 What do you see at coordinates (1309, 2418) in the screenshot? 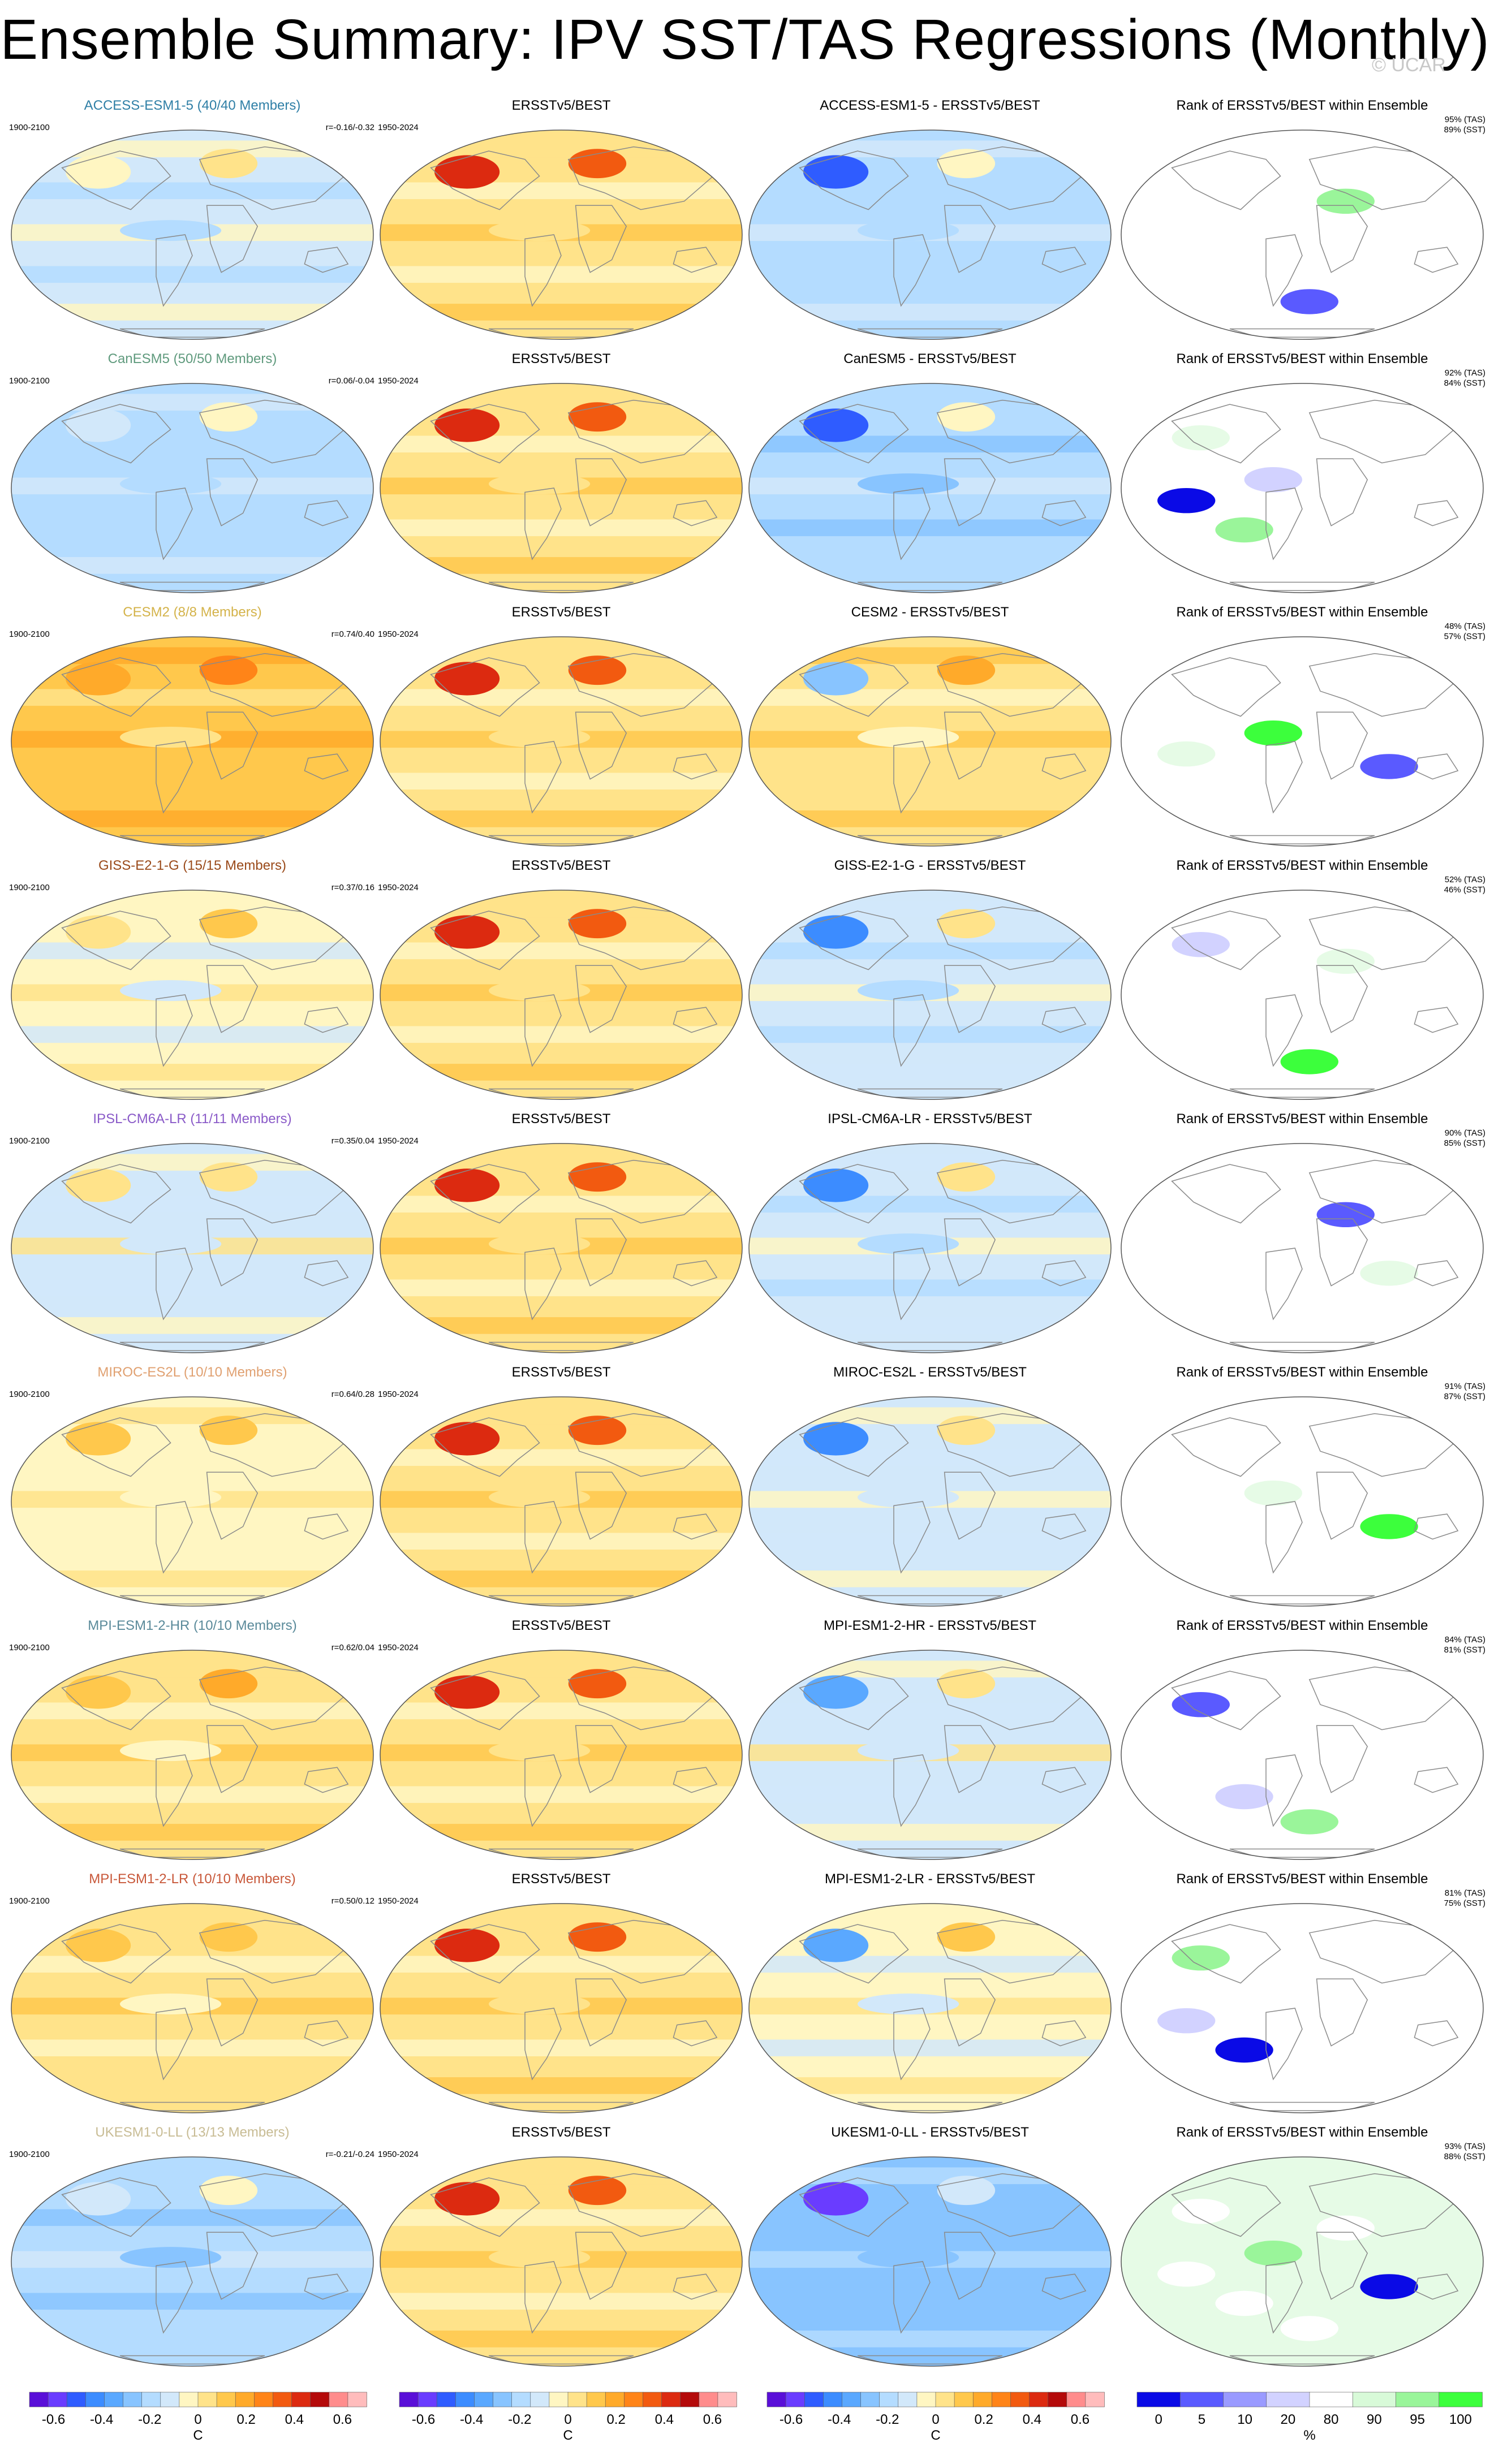
I see `colorbar-4: 0 5 10 20 80 90 95 100%` at bounding box center [1309, 2418].